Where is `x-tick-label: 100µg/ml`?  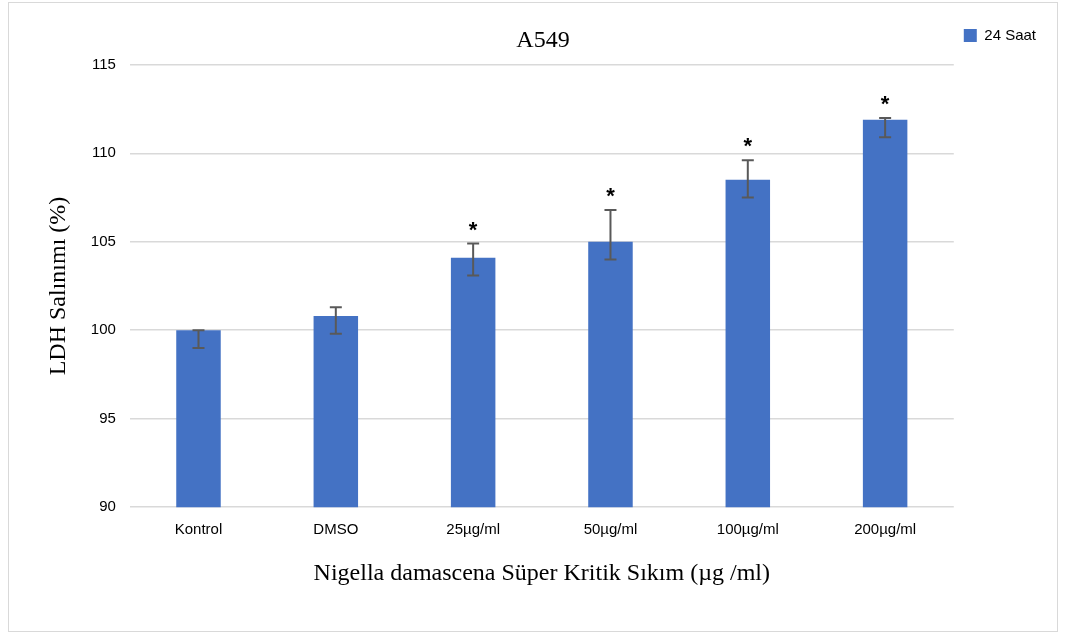
x-tick-label: 100µg/ml is located at coordinates (747, 529).